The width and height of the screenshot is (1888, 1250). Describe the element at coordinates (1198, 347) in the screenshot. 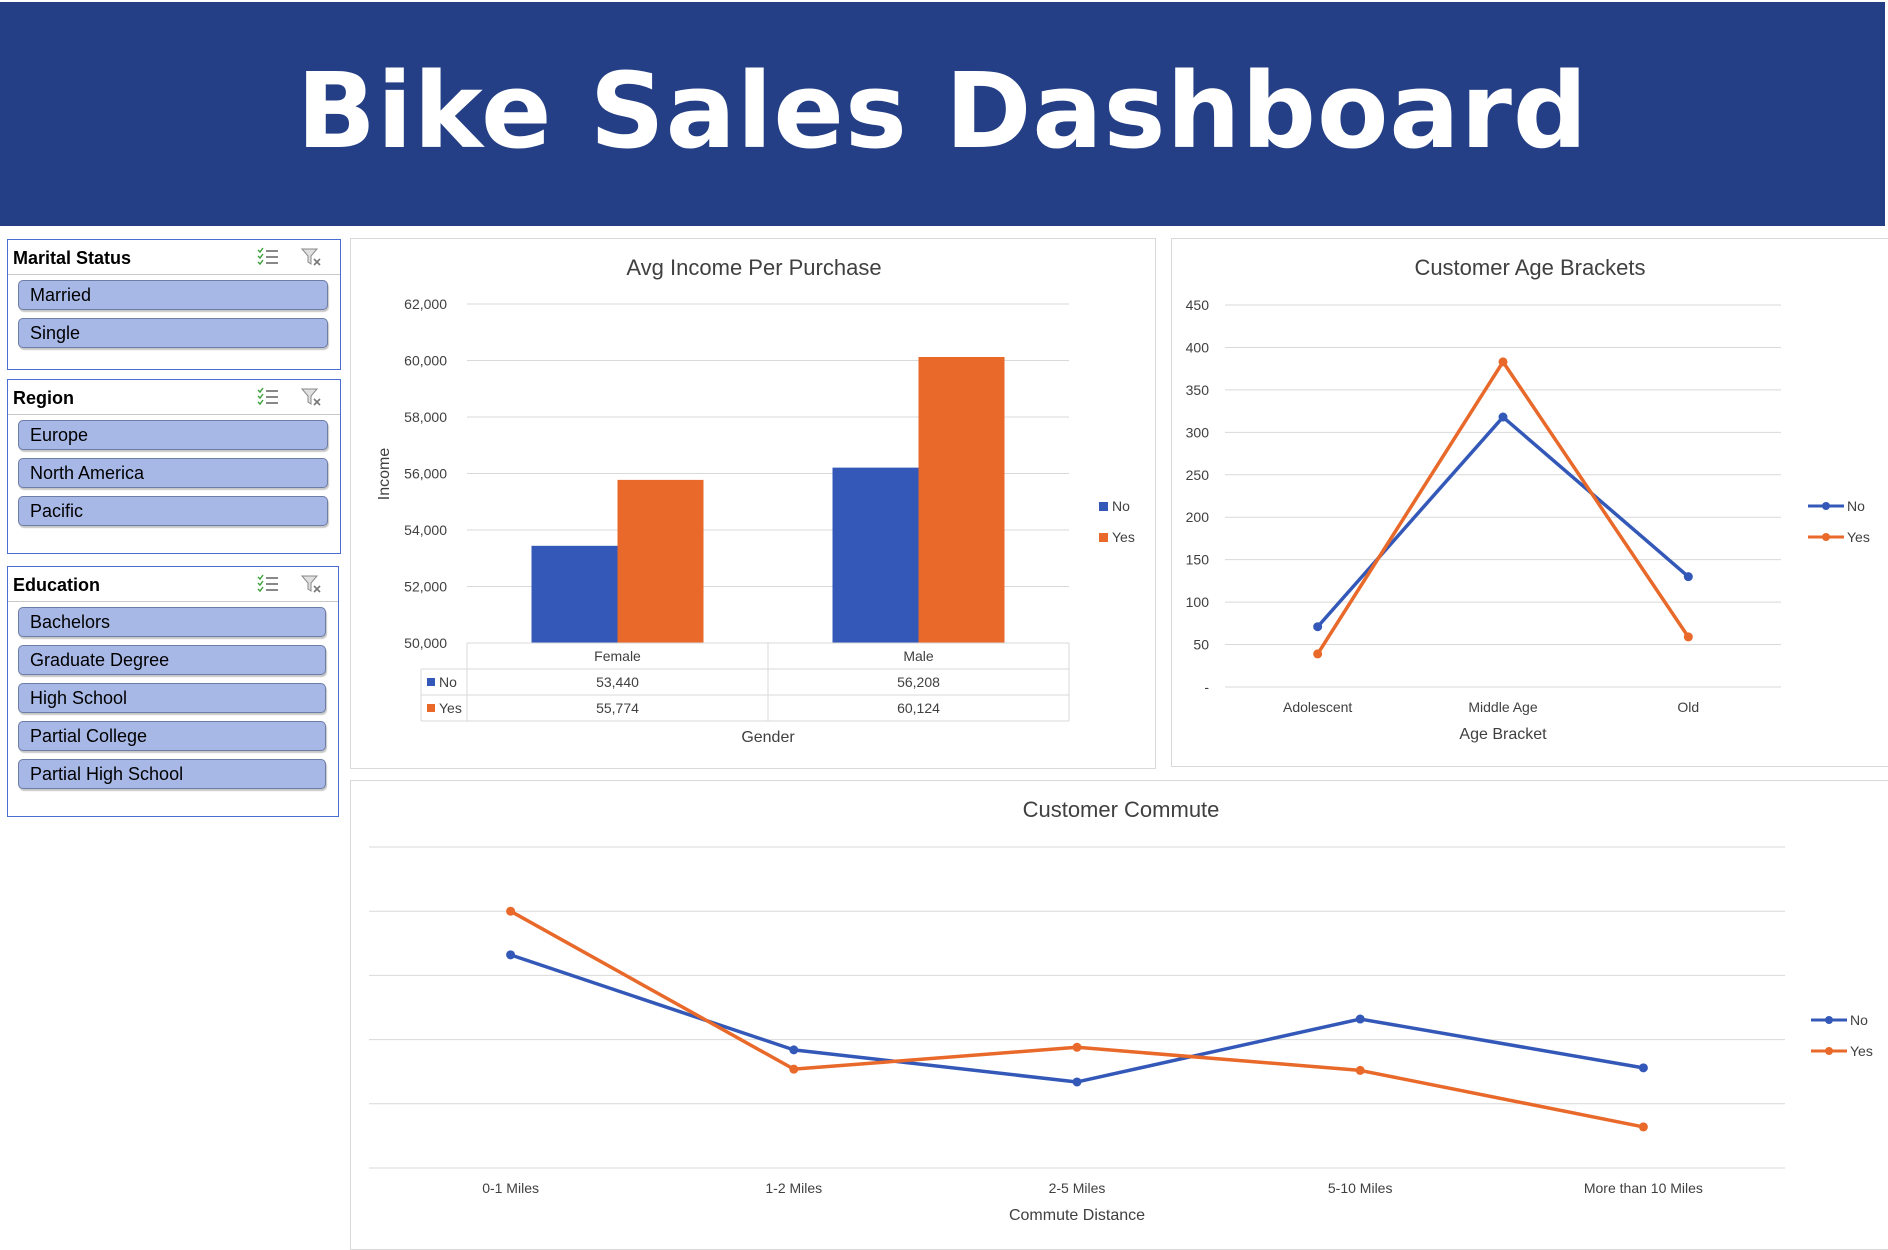

I see `y-tick-label: 400` at that location.